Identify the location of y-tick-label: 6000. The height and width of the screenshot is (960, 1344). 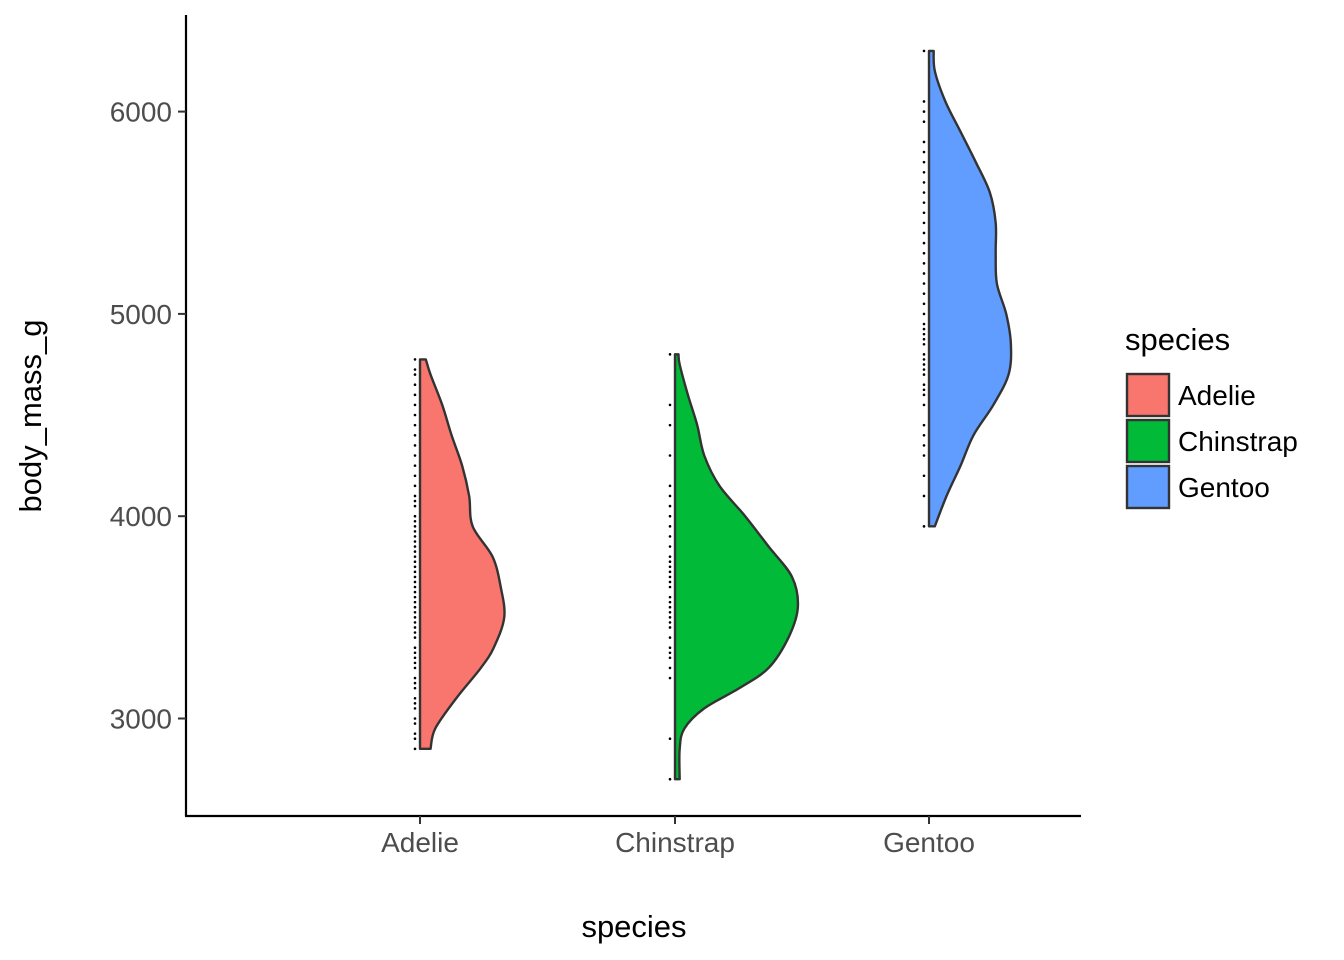
(141, 112).